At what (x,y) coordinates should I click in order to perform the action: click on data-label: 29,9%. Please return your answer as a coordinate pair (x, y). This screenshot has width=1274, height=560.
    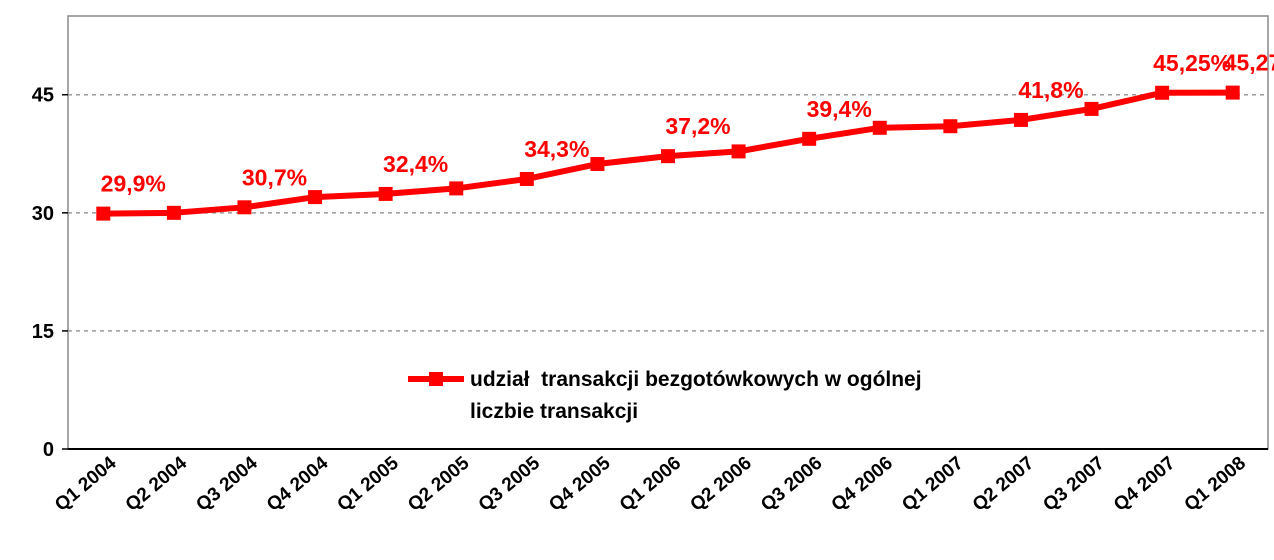
    Looking at the image, I should click on (133, 184).